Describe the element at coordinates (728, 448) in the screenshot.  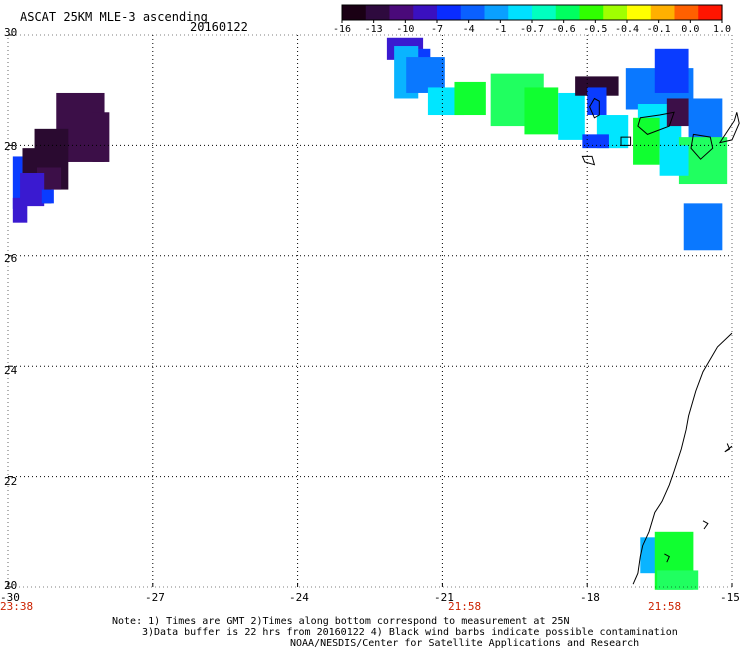
I see `coastal-detail-a` at that location.